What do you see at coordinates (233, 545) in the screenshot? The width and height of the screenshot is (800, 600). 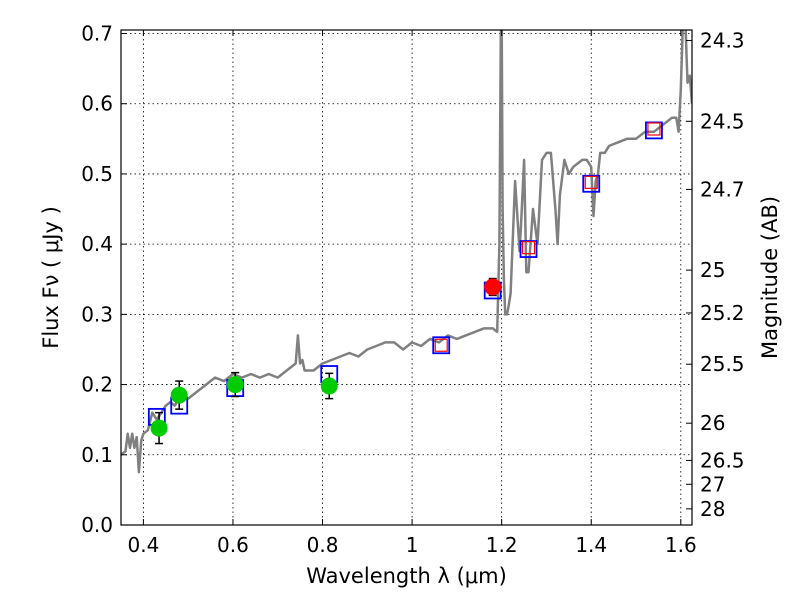 I see `x-tick-label: 0.6` at bounding box center [233, 545].